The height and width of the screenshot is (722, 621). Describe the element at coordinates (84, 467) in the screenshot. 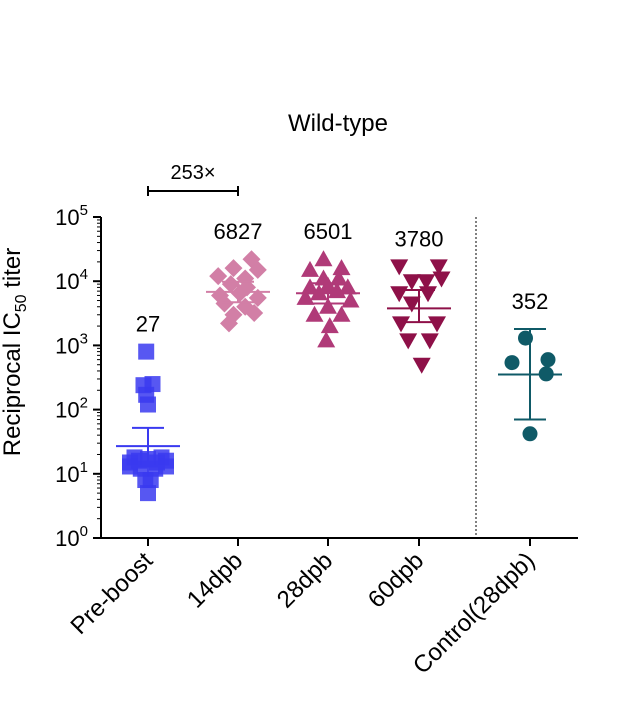

I see `y-tick-label-exponent: 1` at that location.